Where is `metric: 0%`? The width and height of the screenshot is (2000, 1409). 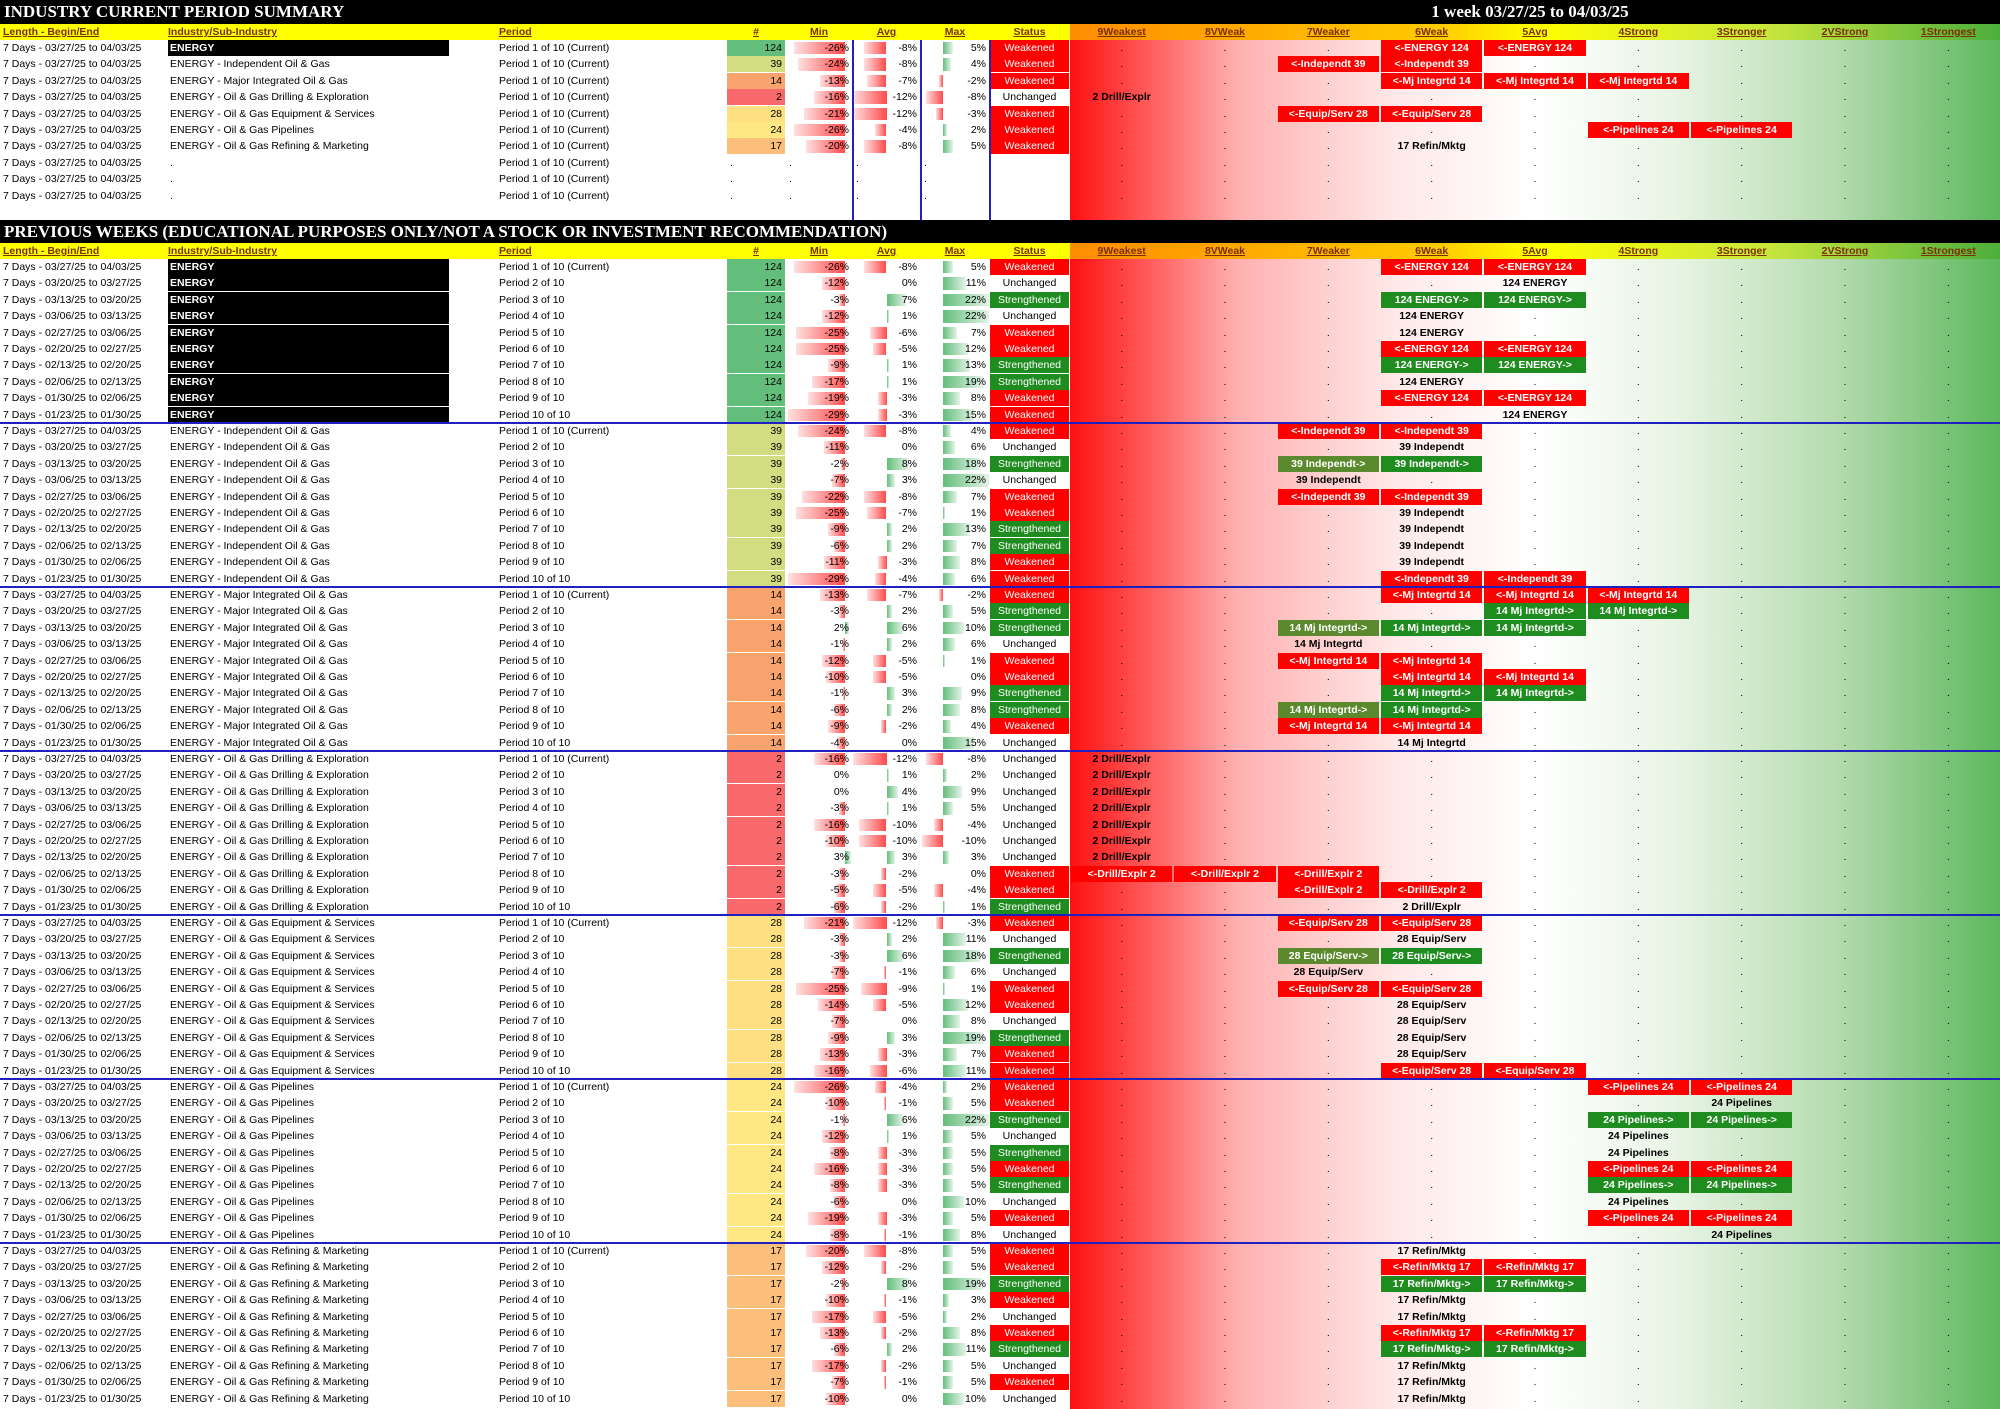
metric: 0% is located at coordinates (909, 1021).